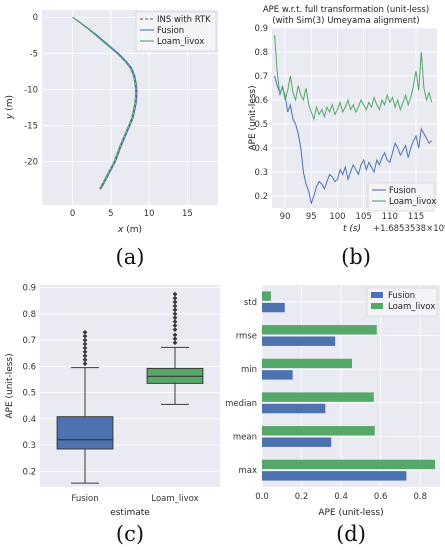 This screenshot has height=550, width=445. What do you see at coordinates (34, 54) in the screenshot?
I see `y-tick-label: -5` at bounding box center [34, 54].